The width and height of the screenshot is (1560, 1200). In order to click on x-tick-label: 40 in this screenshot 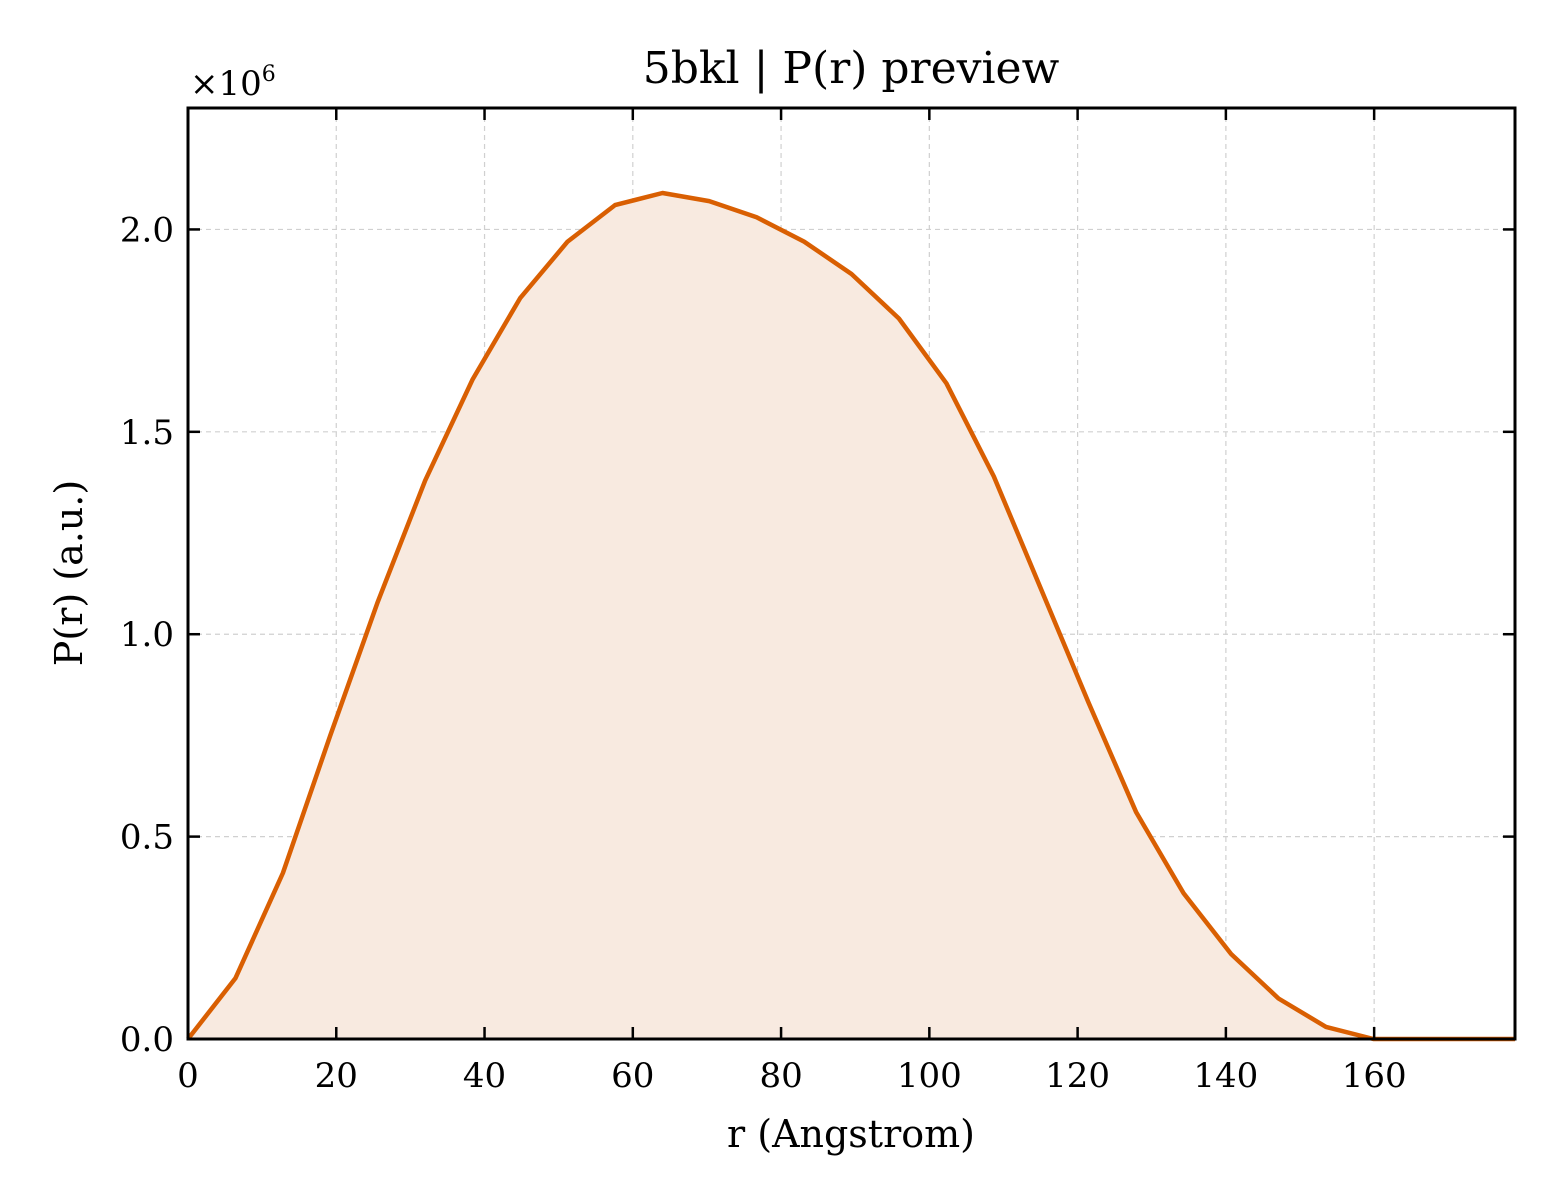, I will do `click(484, 1076)`.